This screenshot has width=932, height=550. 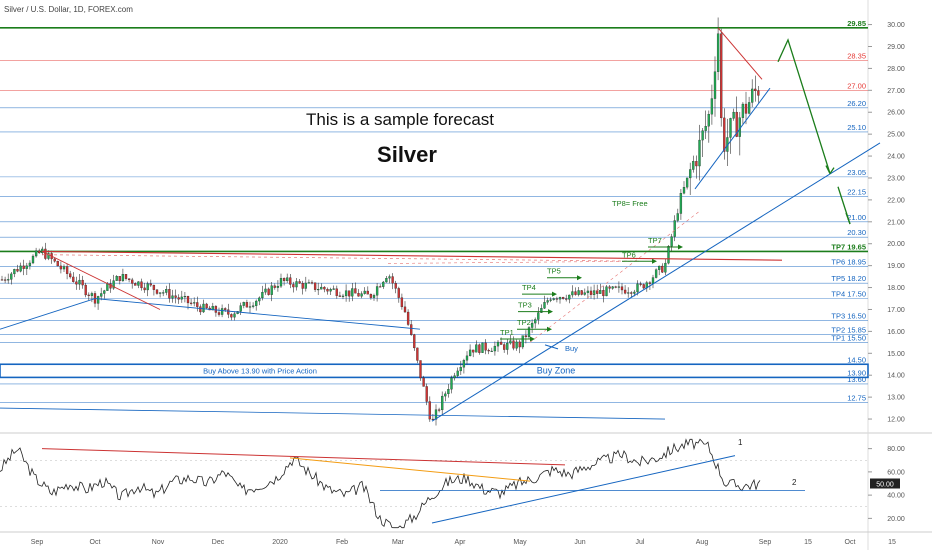 I want to click on level-label: 13.60, so click(x=856, y=379).